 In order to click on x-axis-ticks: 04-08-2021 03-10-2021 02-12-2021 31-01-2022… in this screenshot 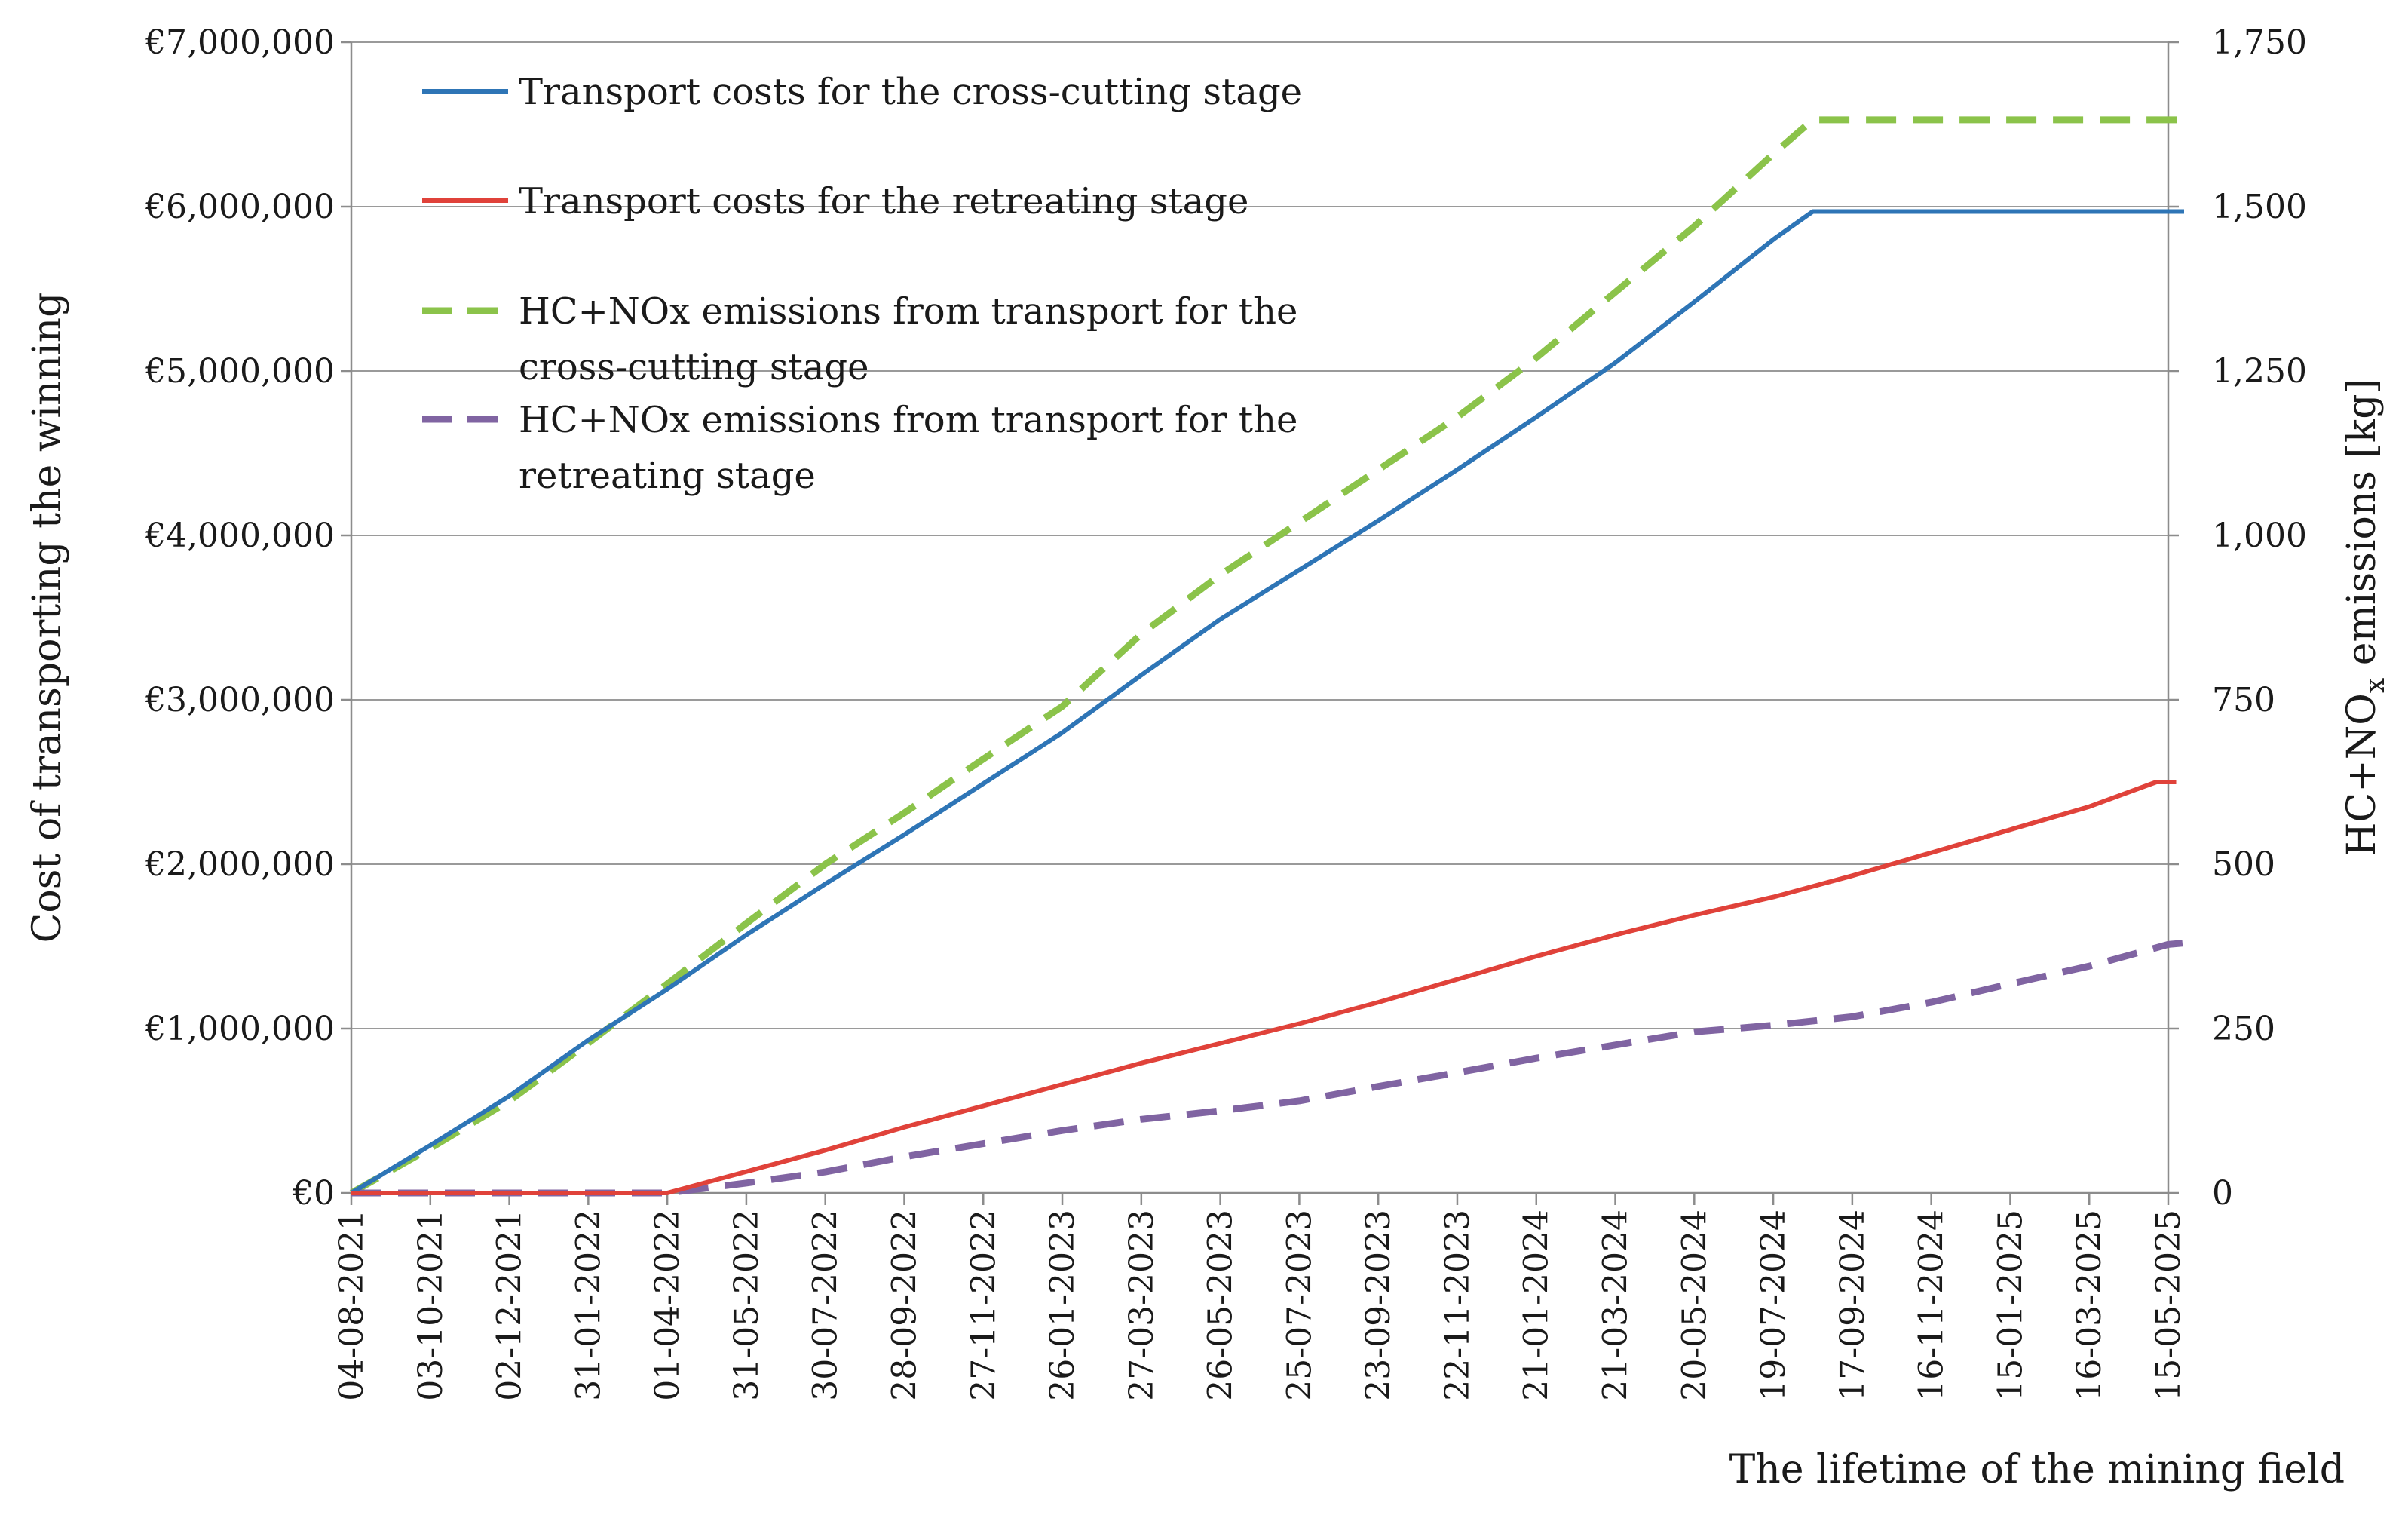, I will do `click(1260, 1297)`.